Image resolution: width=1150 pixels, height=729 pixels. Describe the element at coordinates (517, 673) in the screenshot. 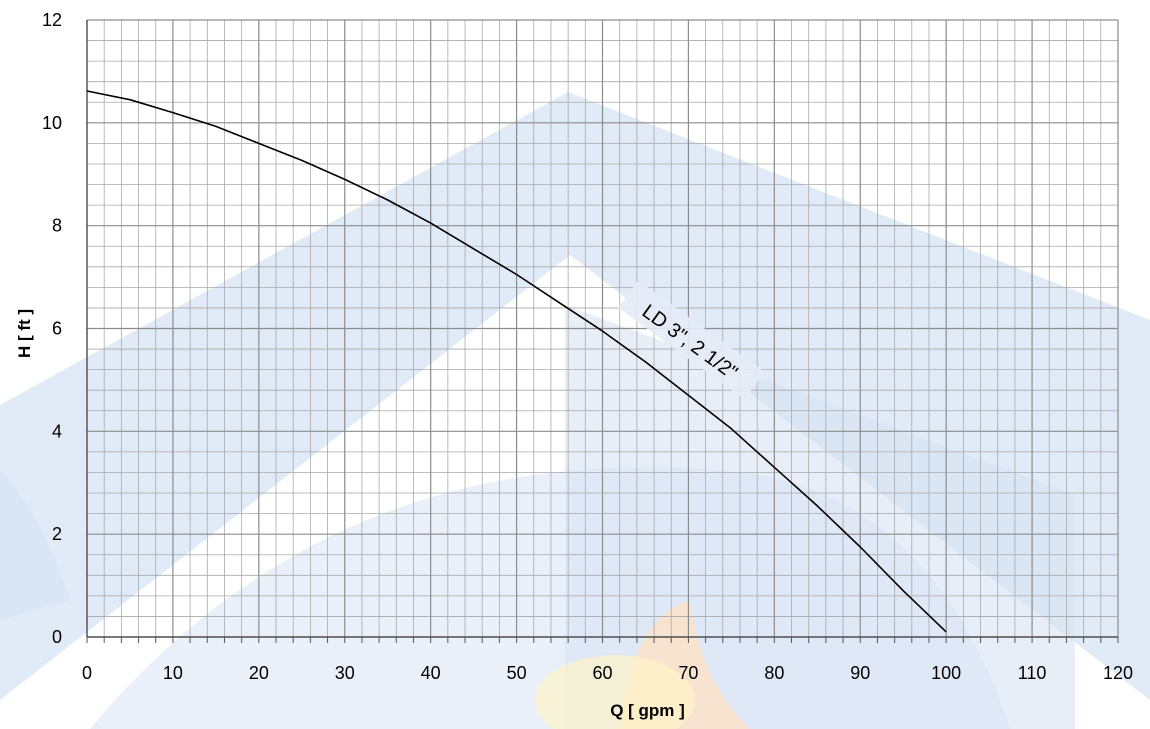

I see `x-tick-label: 50` at that location.